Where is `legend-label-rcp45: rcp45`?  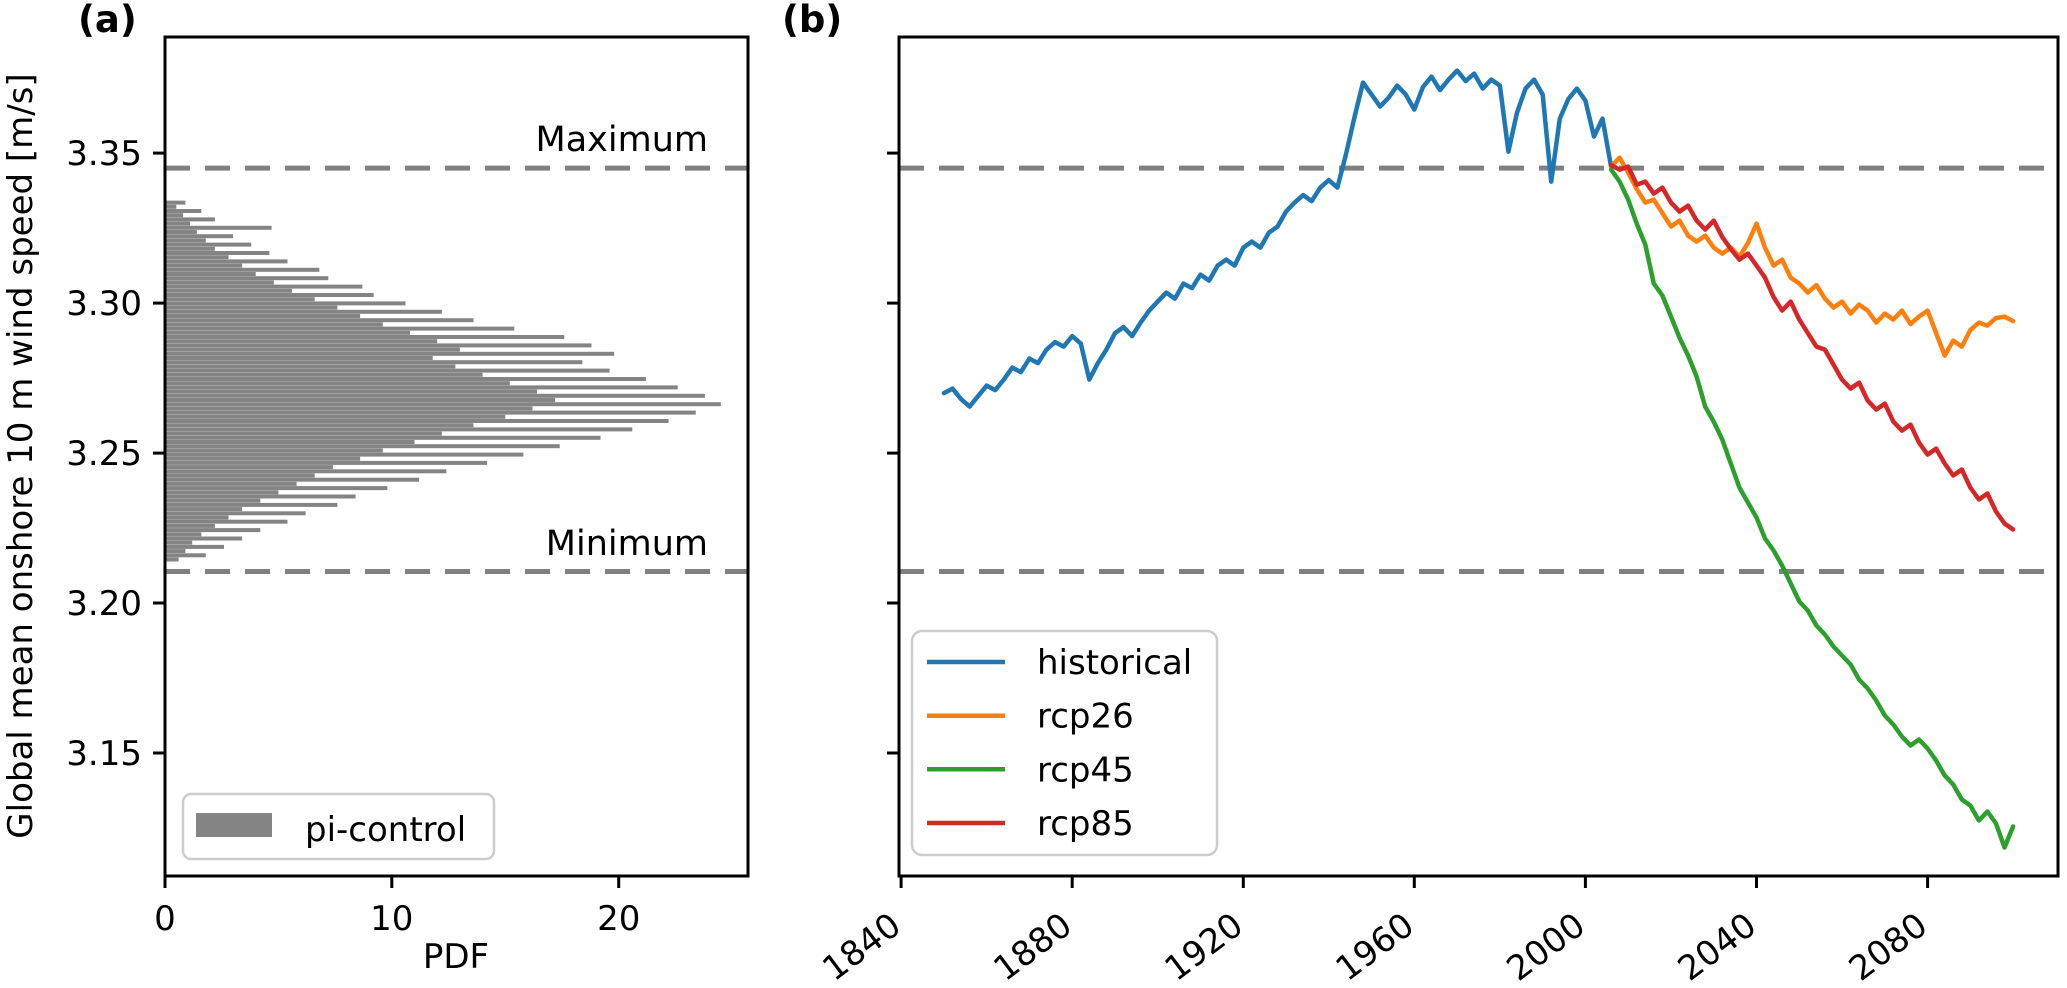 legend-label-rcp45: rcp45 is located at coordinates (1085, 770).